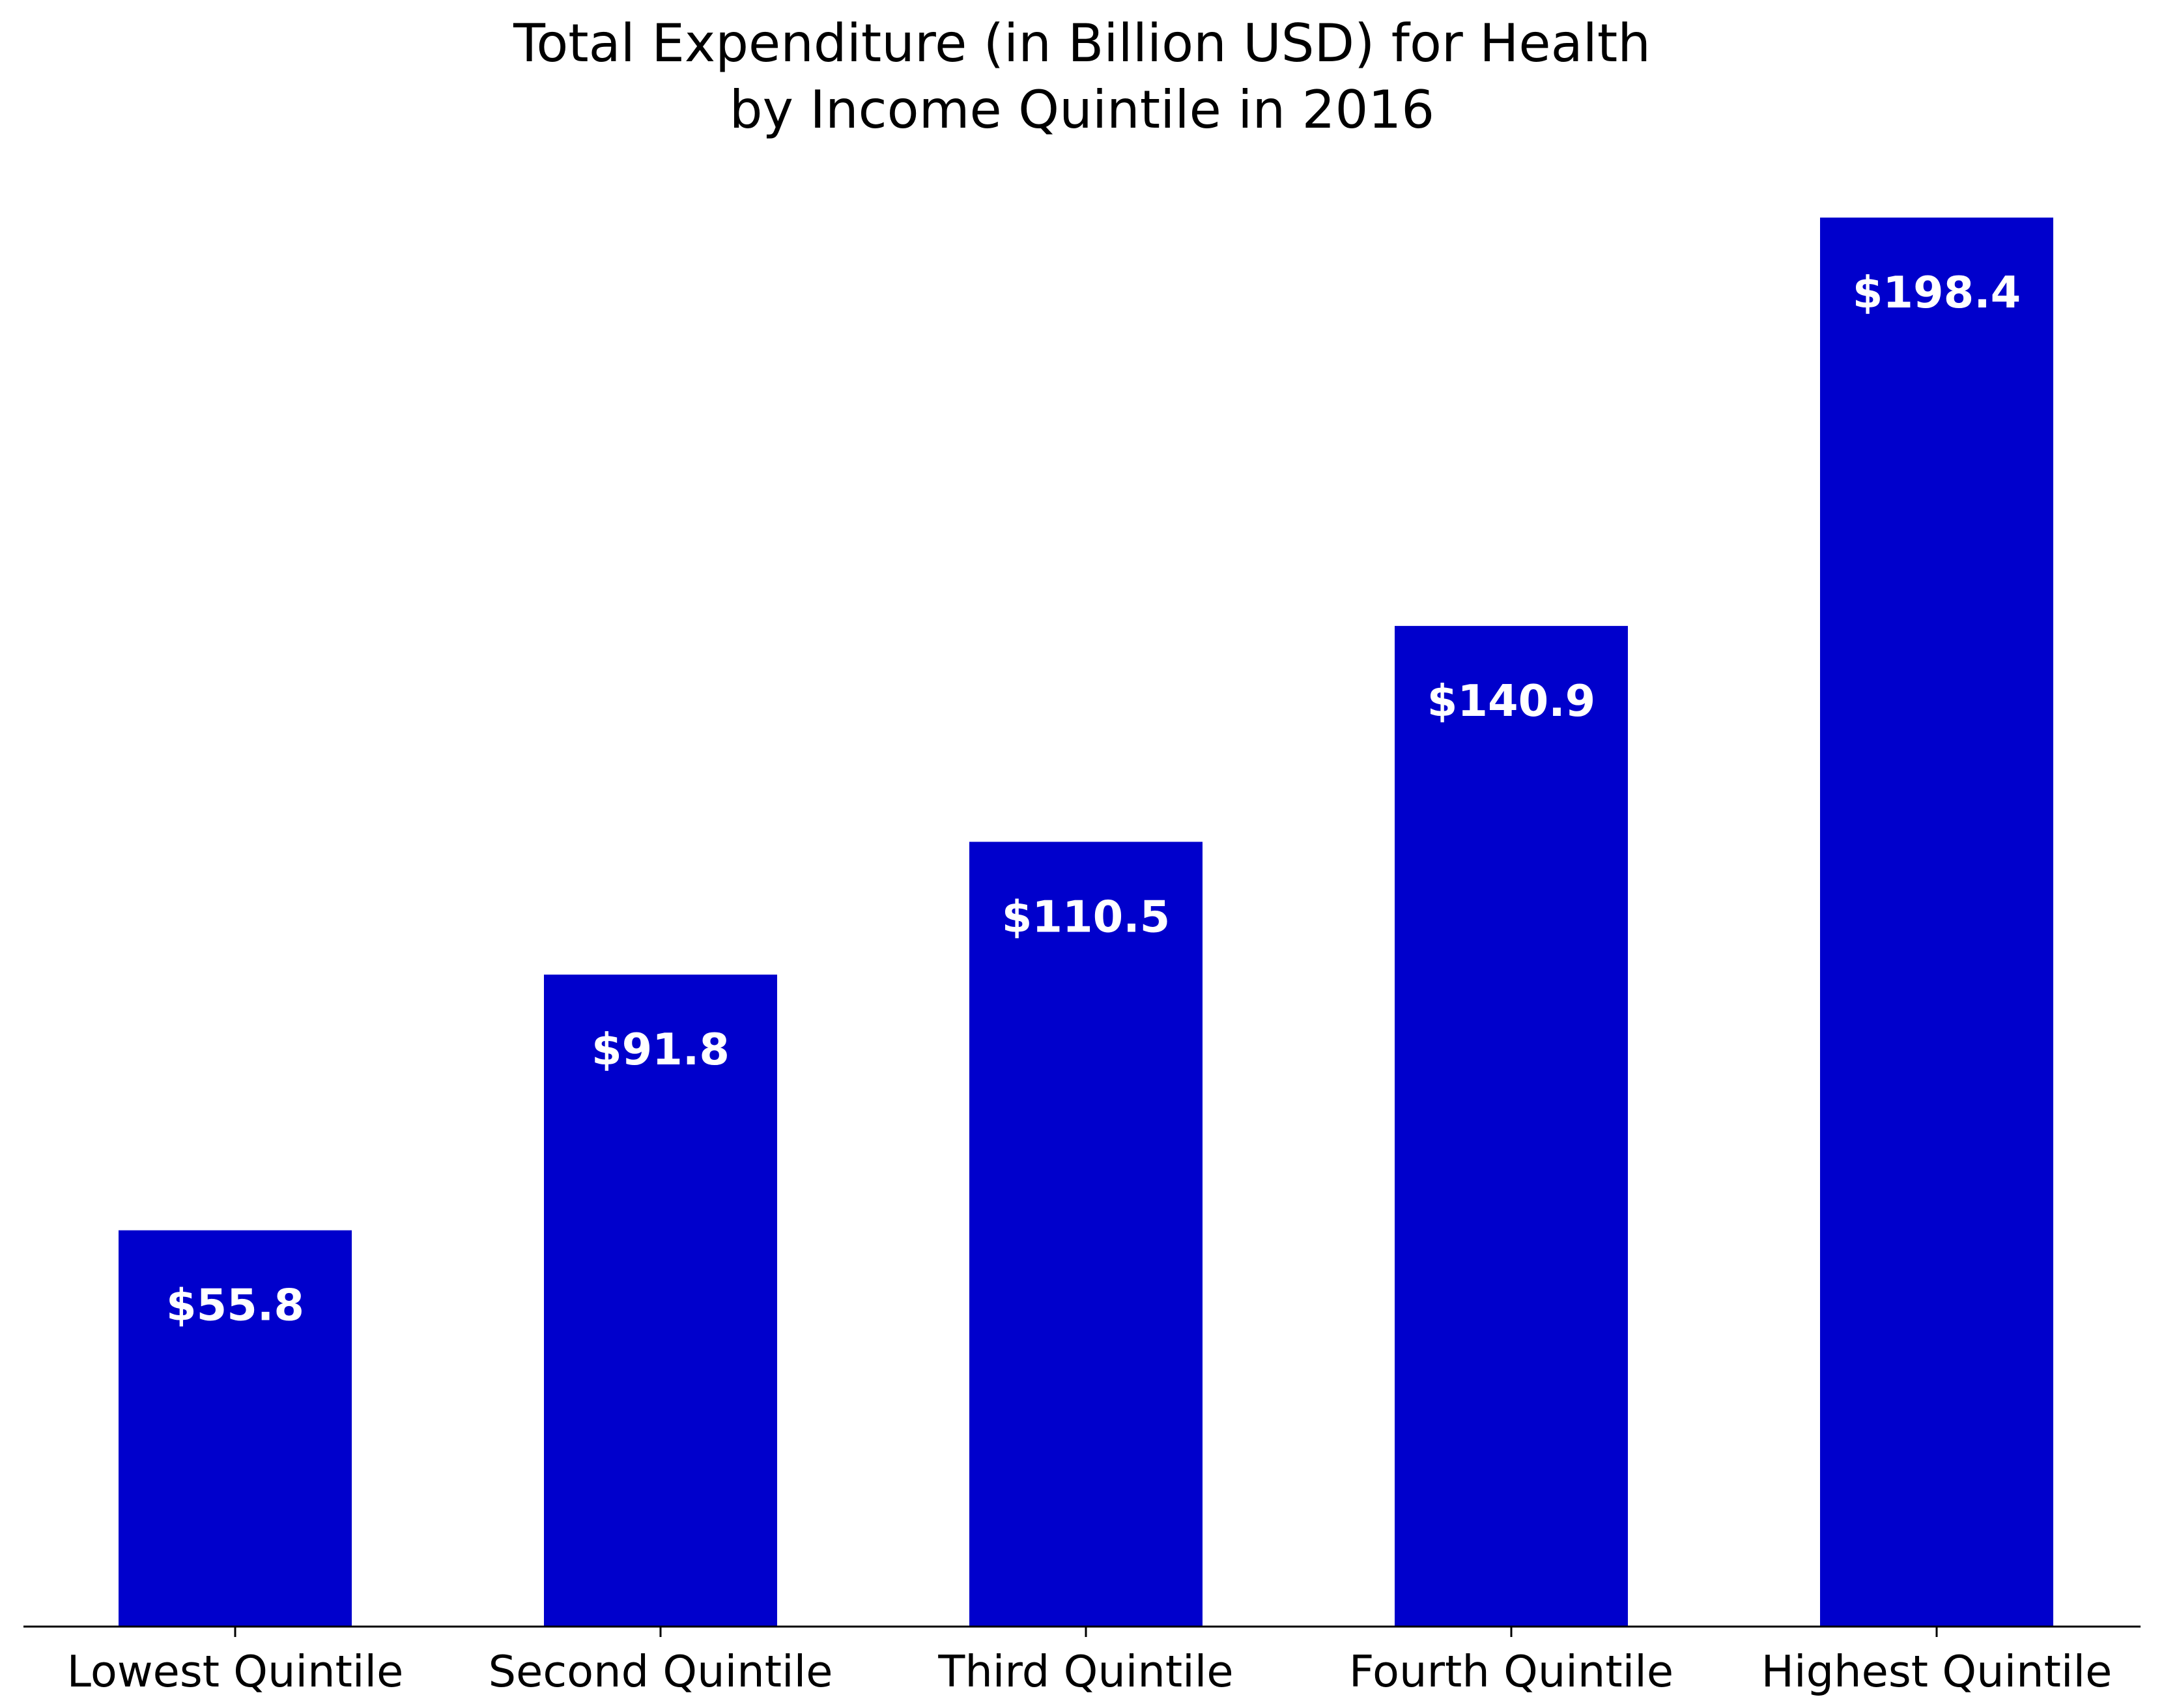 The image size is (2164, 1708). Describe the element at coordinates (1511, 1671) in the screenshot. I see `x-tick-label-fourth-quintile: Fourth Quintile` at that location.